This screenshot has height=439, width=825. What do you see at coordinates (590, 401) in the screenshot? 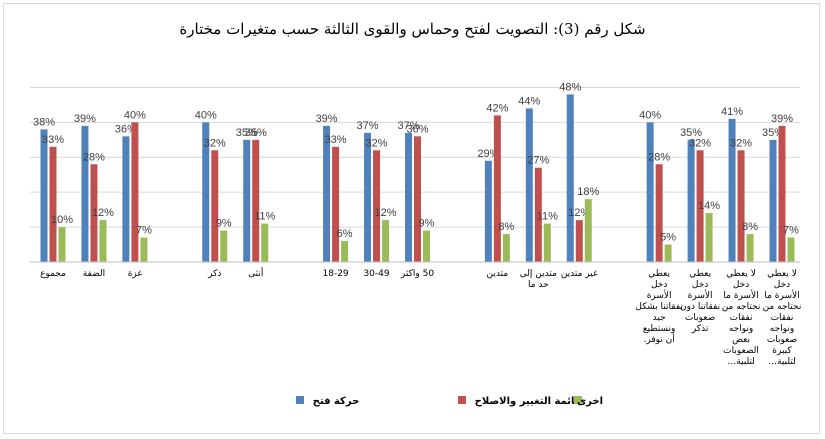
I see `legend-label: اخرى` at bounding box center [590, 401].